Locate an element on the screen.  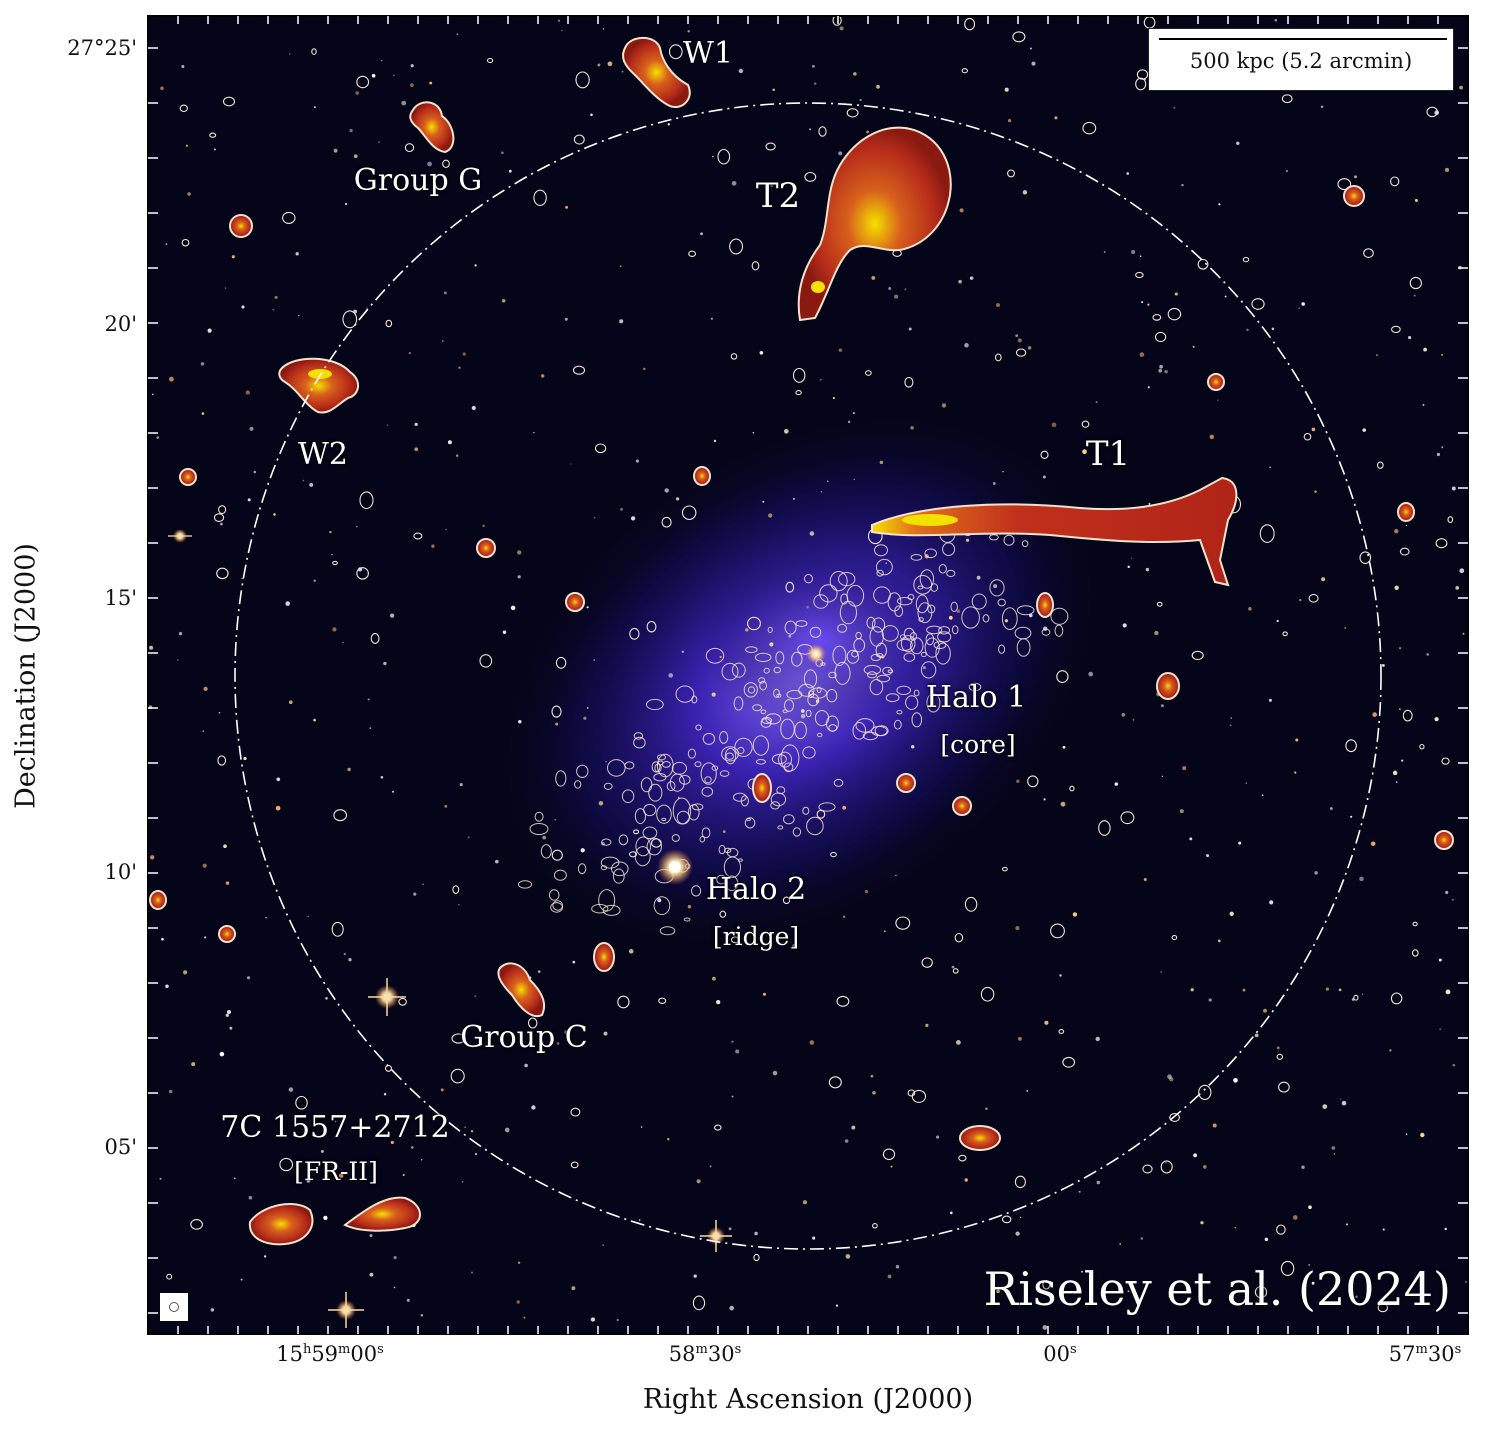
label-w1: W1 is located at coordinates (708, 53).